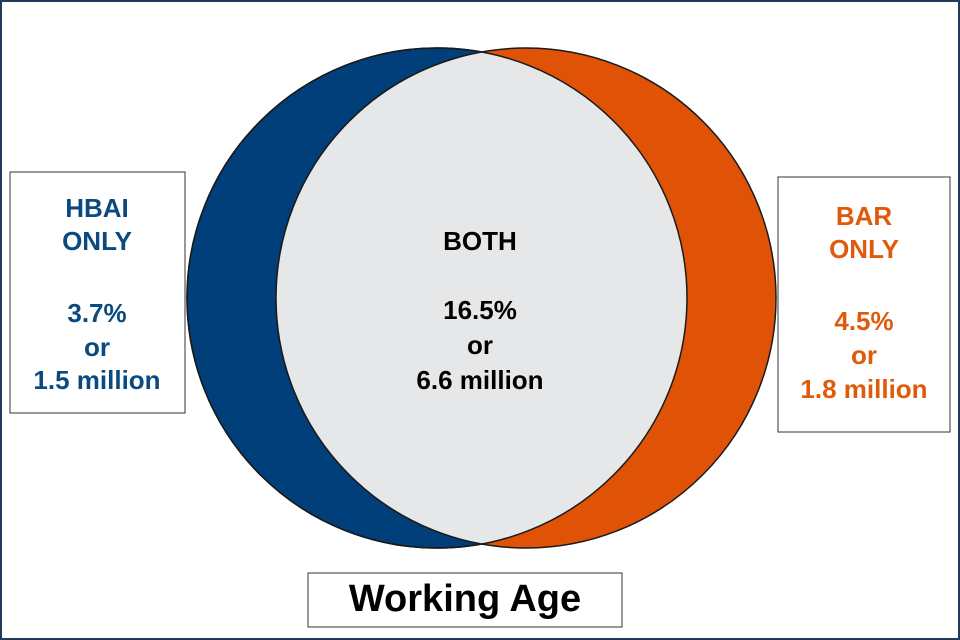 Image resolution: width=960 pixels, height=640 pixels. I want to click on region-count: 6.6 million, so click(479, 380).